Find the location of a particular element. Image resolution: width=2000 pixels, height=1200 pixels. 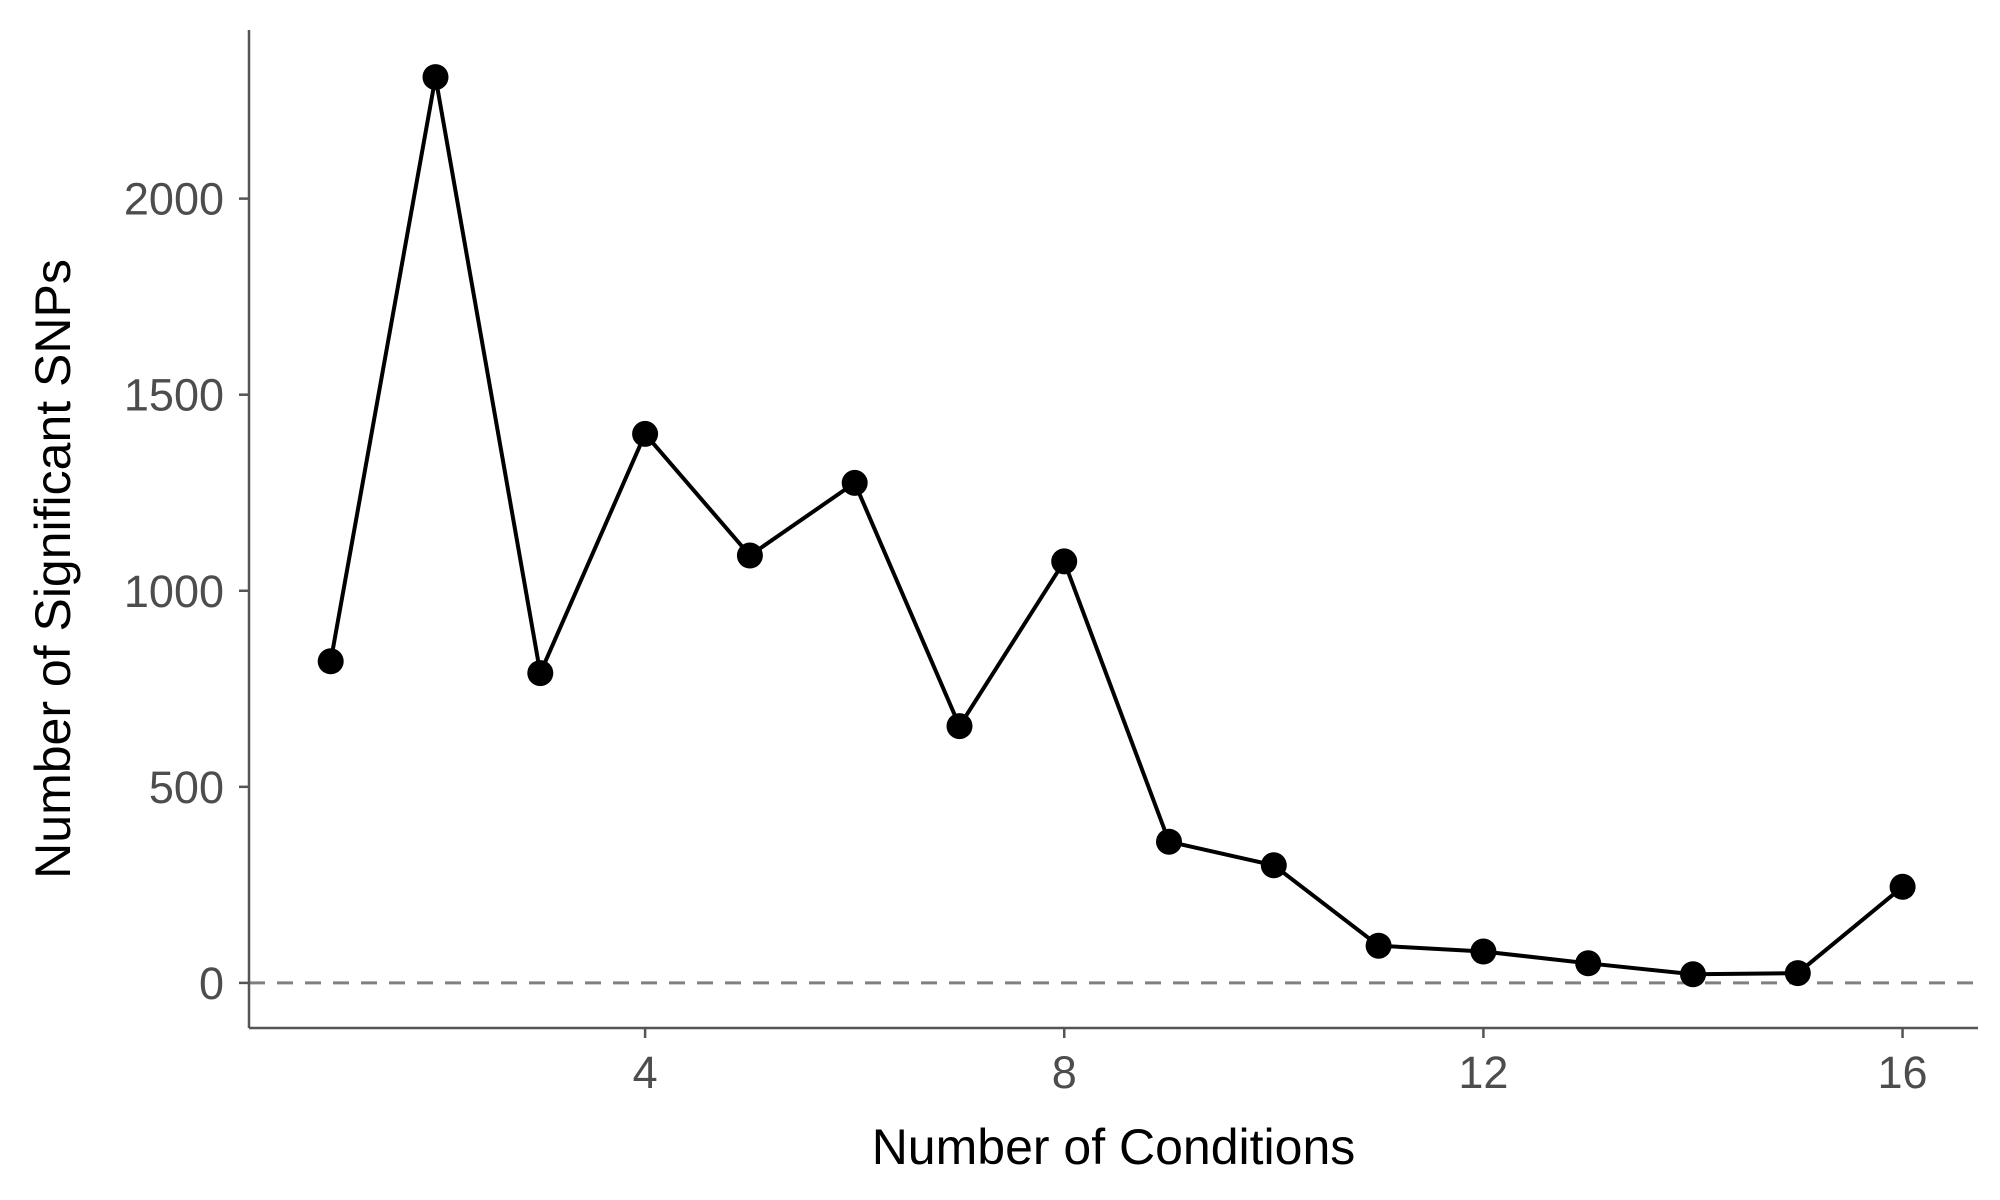

y-tick-label: 2000 is located at coordinates (174, 199).